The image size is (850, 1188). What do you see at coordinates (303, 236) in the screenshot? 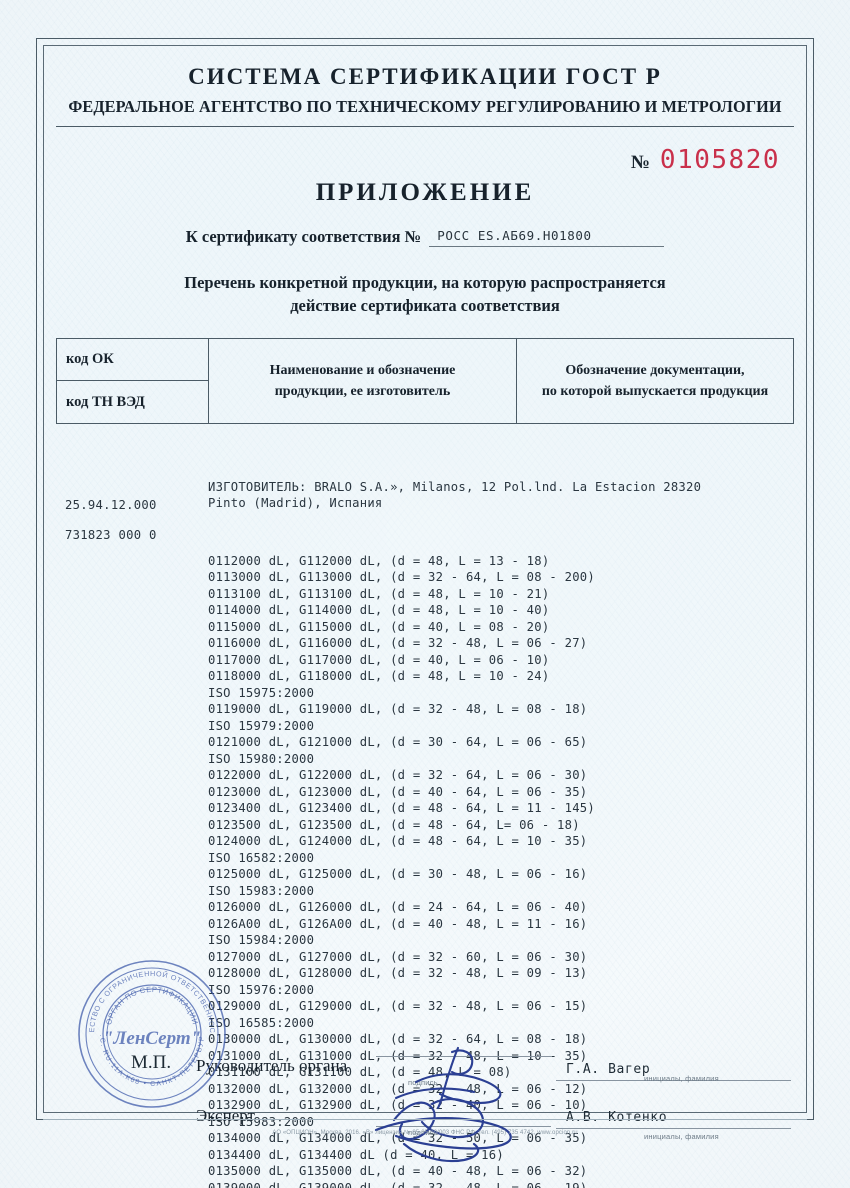
I see `certificate-label: К сертификату соответствия №` at bounding box center [303, 236].